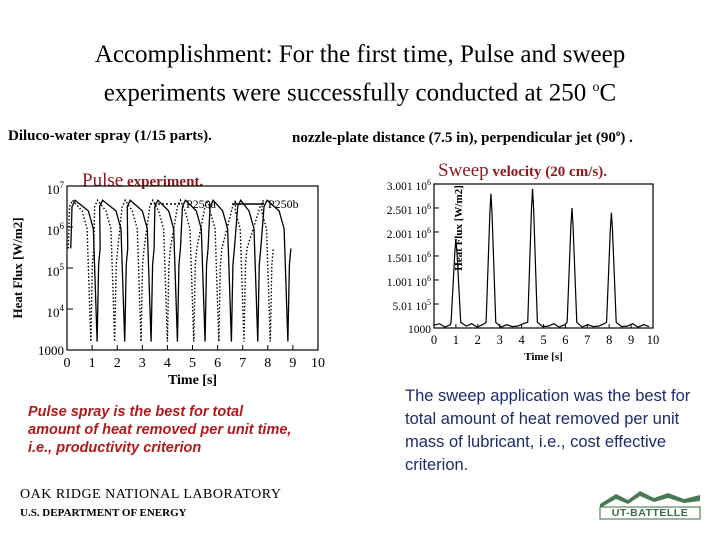  Describe the element at coordinates (151, 494) in the screenshot. I see `ornl-line: OAK RIDGE NATIONAL LABORATORY` at that location.